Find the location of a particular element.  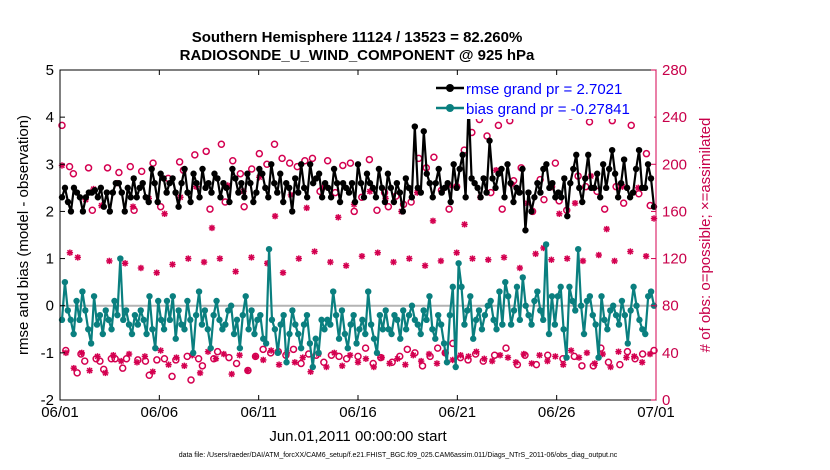

y-right-tick-label: 240 is located at coordinates (674, 117).